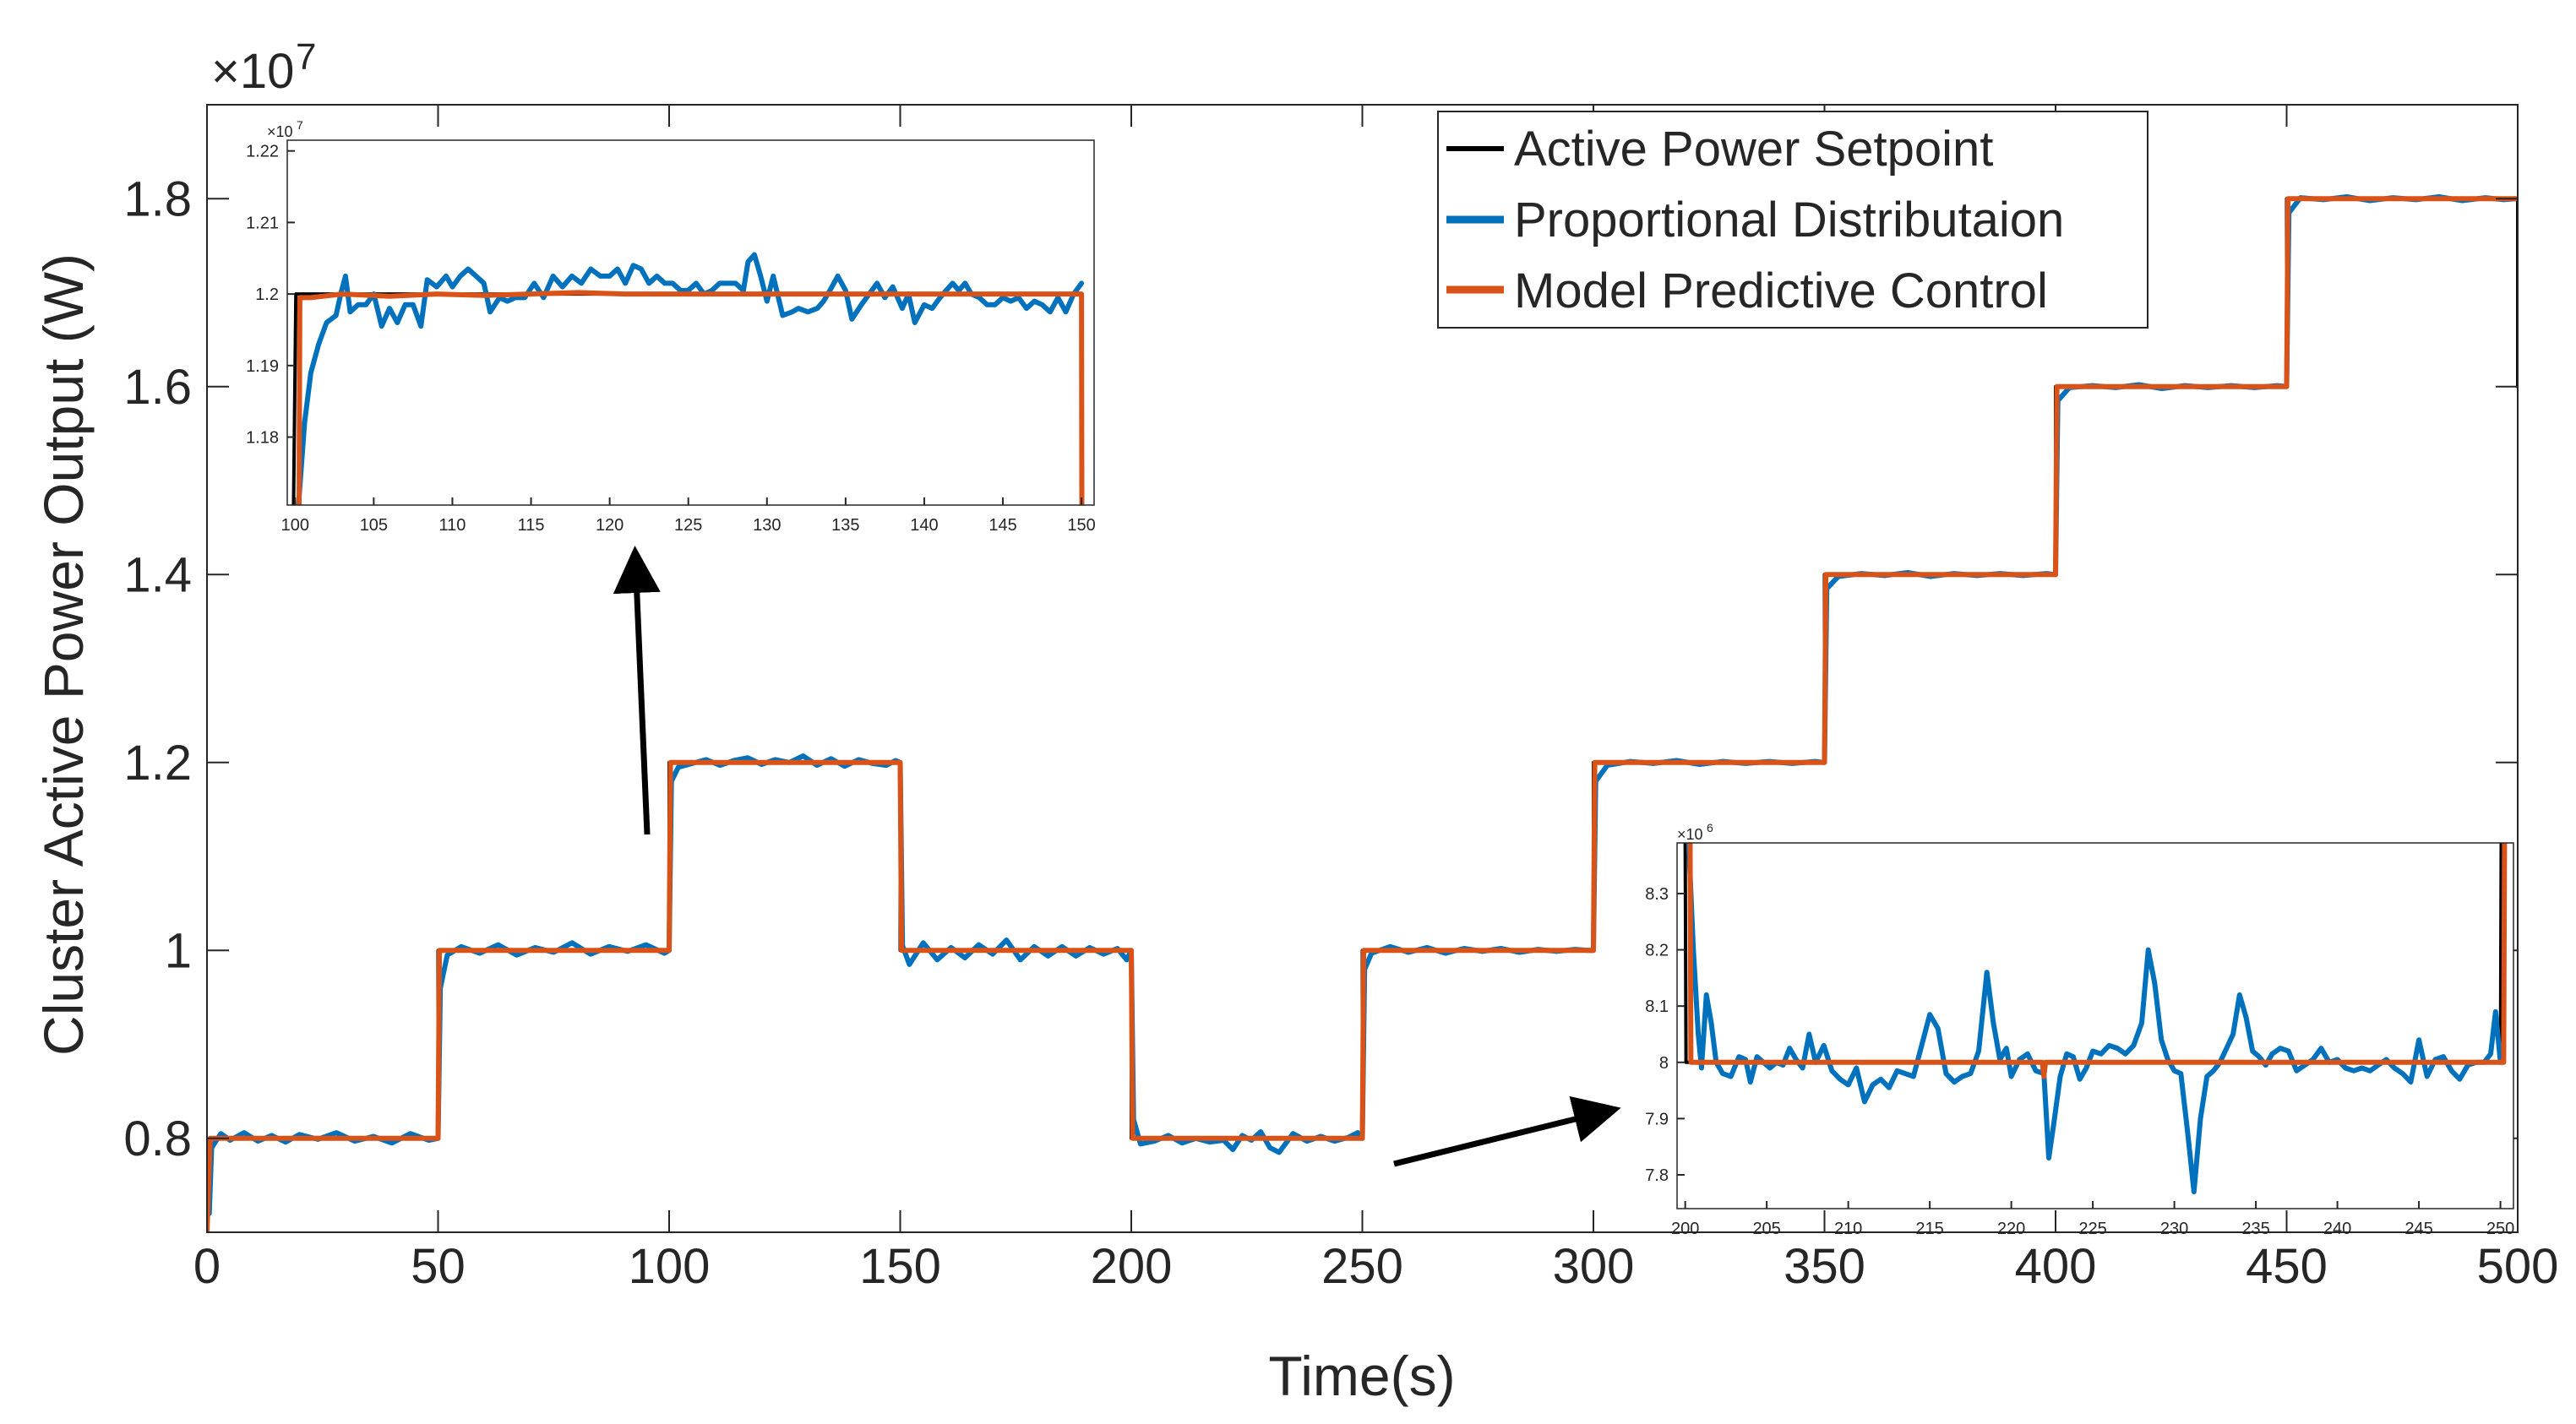 The height and width of the screenshot is (1424, 2576). What do you see at coordinates (767, 525) in the screenshot?
I see `inset-1-x-tick-label: 130` at bounding box center [767, 525].